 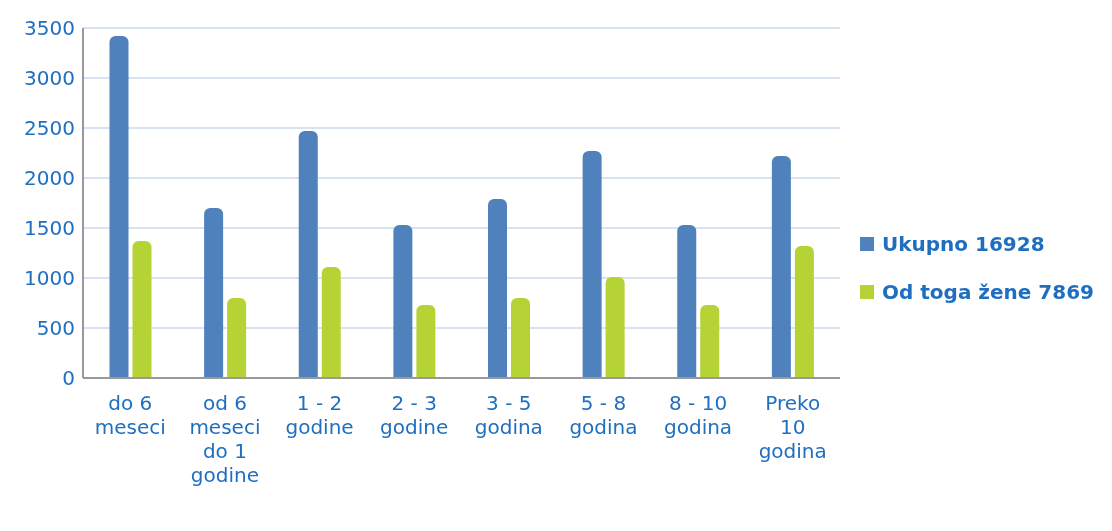 I want to click on y-tick-label: 3500, so click(x=49, y=28).